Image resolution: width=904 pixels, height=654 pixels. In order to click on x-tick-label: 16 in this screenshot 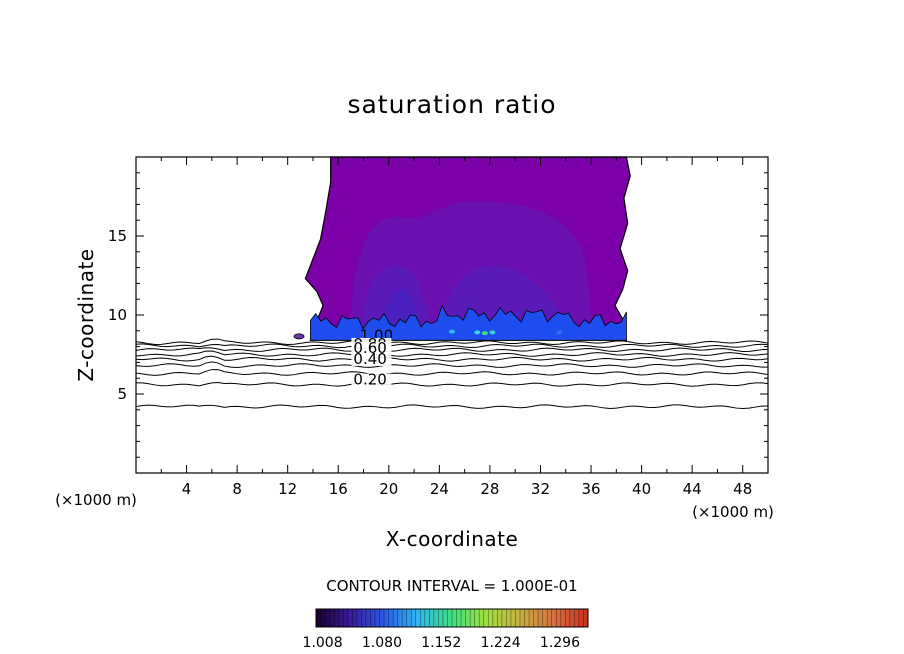, I will do `click(338, 489)`.